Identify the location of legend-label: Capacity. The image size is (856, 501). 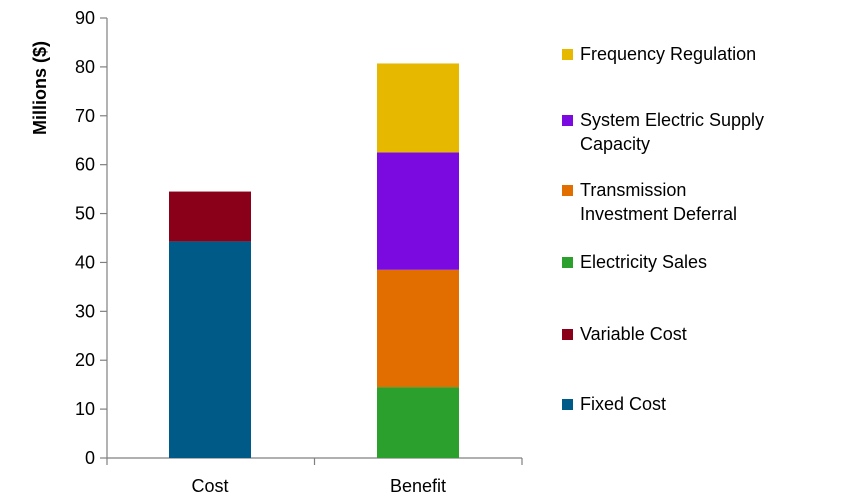
(615, 144).